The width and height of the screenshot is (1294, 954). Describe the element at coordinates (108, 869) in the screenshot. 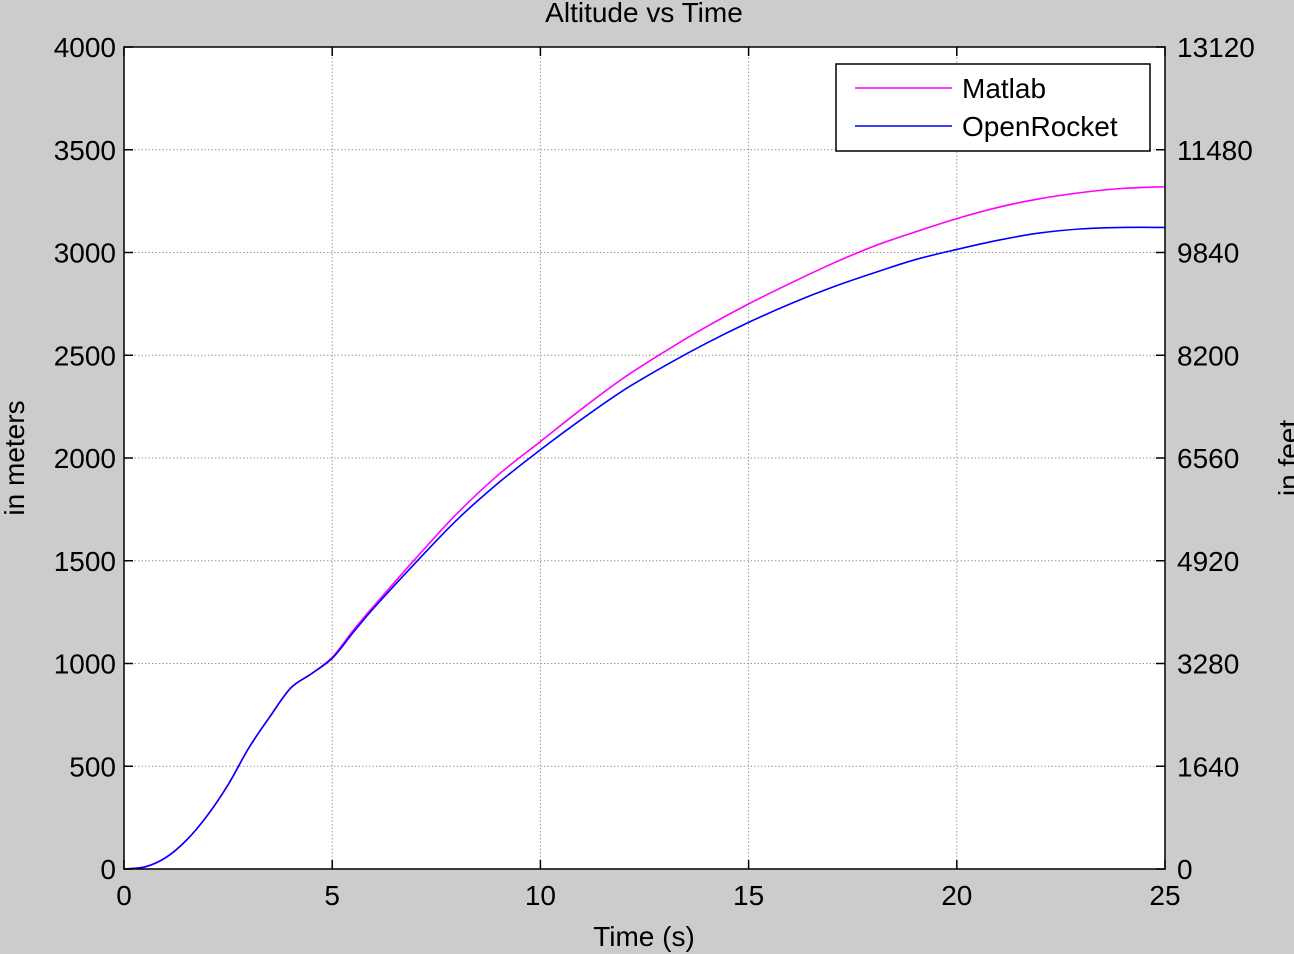

I see `y-tick-label: 0` at that location.